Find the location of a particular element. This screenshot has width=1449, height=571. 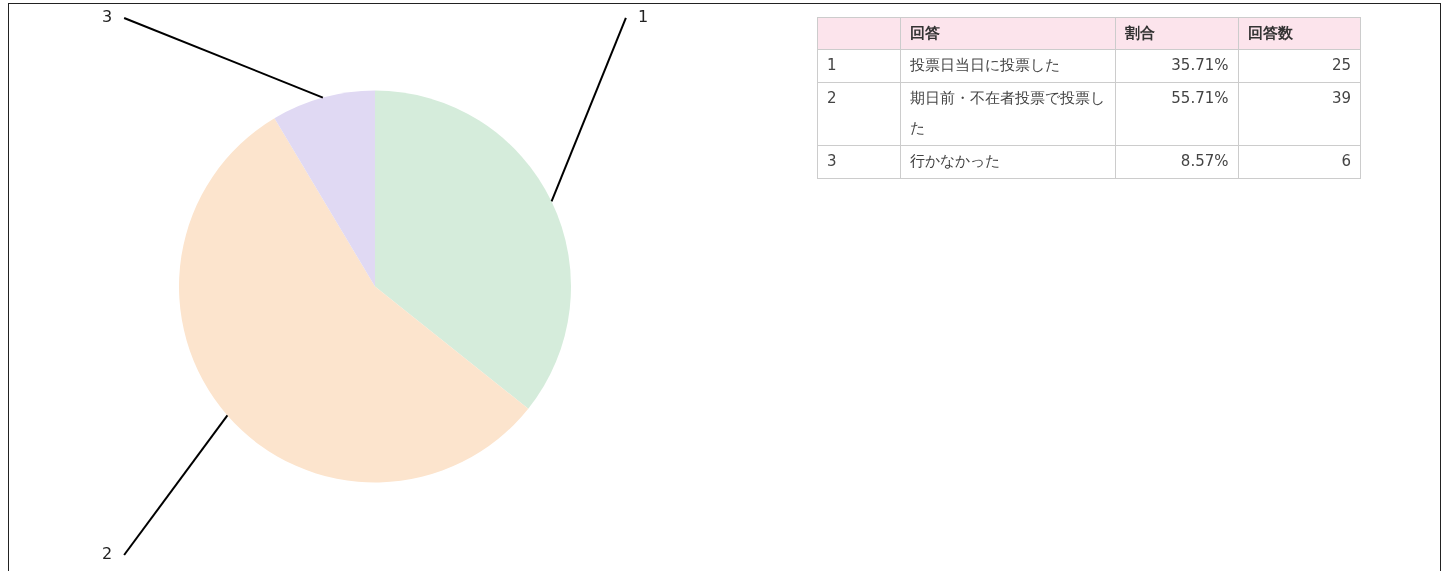

text: 39 is located at coordinates (1299, 114).